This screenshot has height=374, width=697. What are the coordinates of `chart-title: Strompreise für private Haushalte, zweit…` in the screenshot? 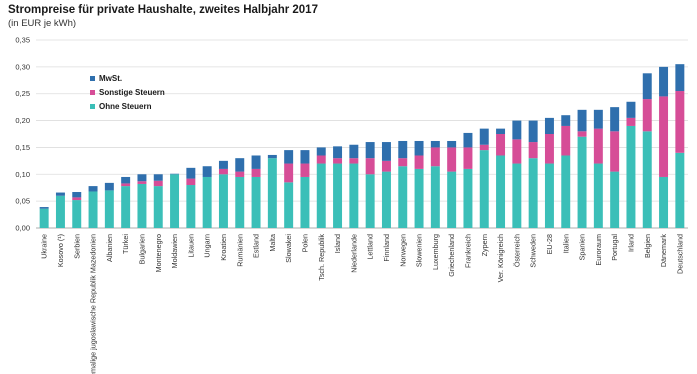 It's located at (163, 10).